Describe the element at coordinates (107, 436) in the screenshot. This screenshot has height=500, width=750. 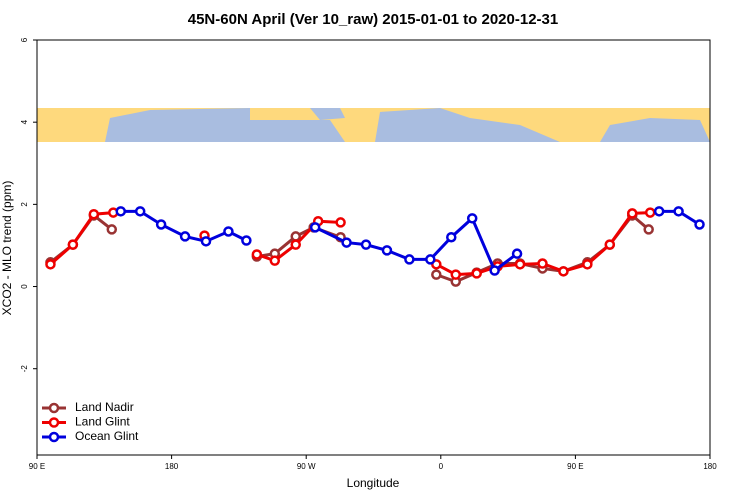
I see `legend-label: Ocean Glint` at that location.